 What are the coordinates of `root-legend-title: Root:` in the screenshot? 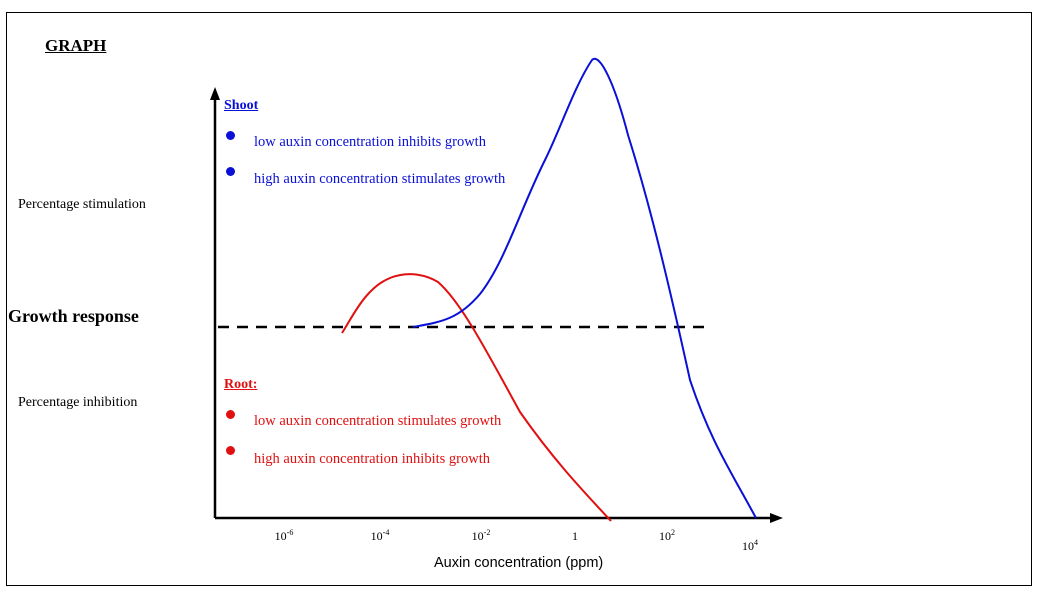 It's located at (241, 384).